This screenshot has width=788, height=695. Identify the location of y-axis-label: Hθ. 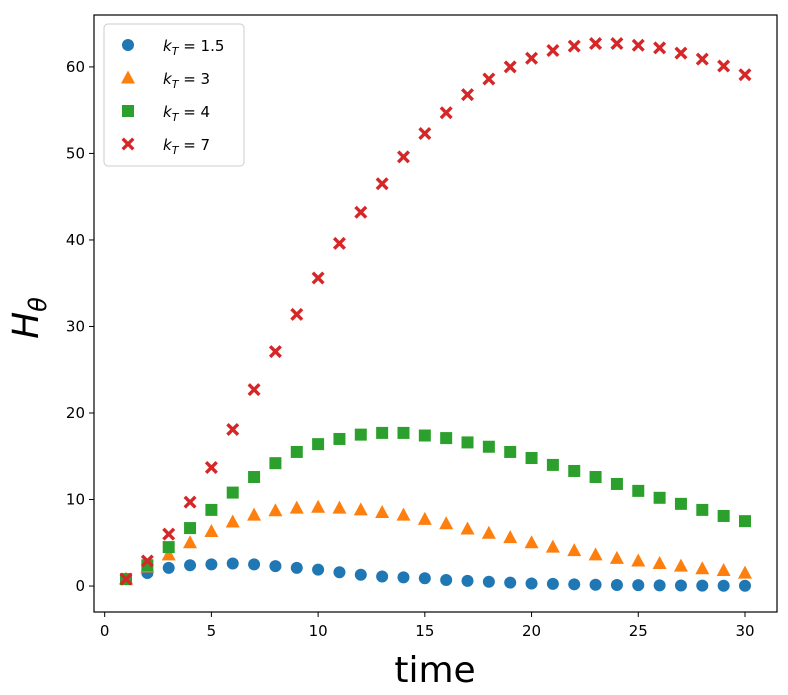
(29, 318).